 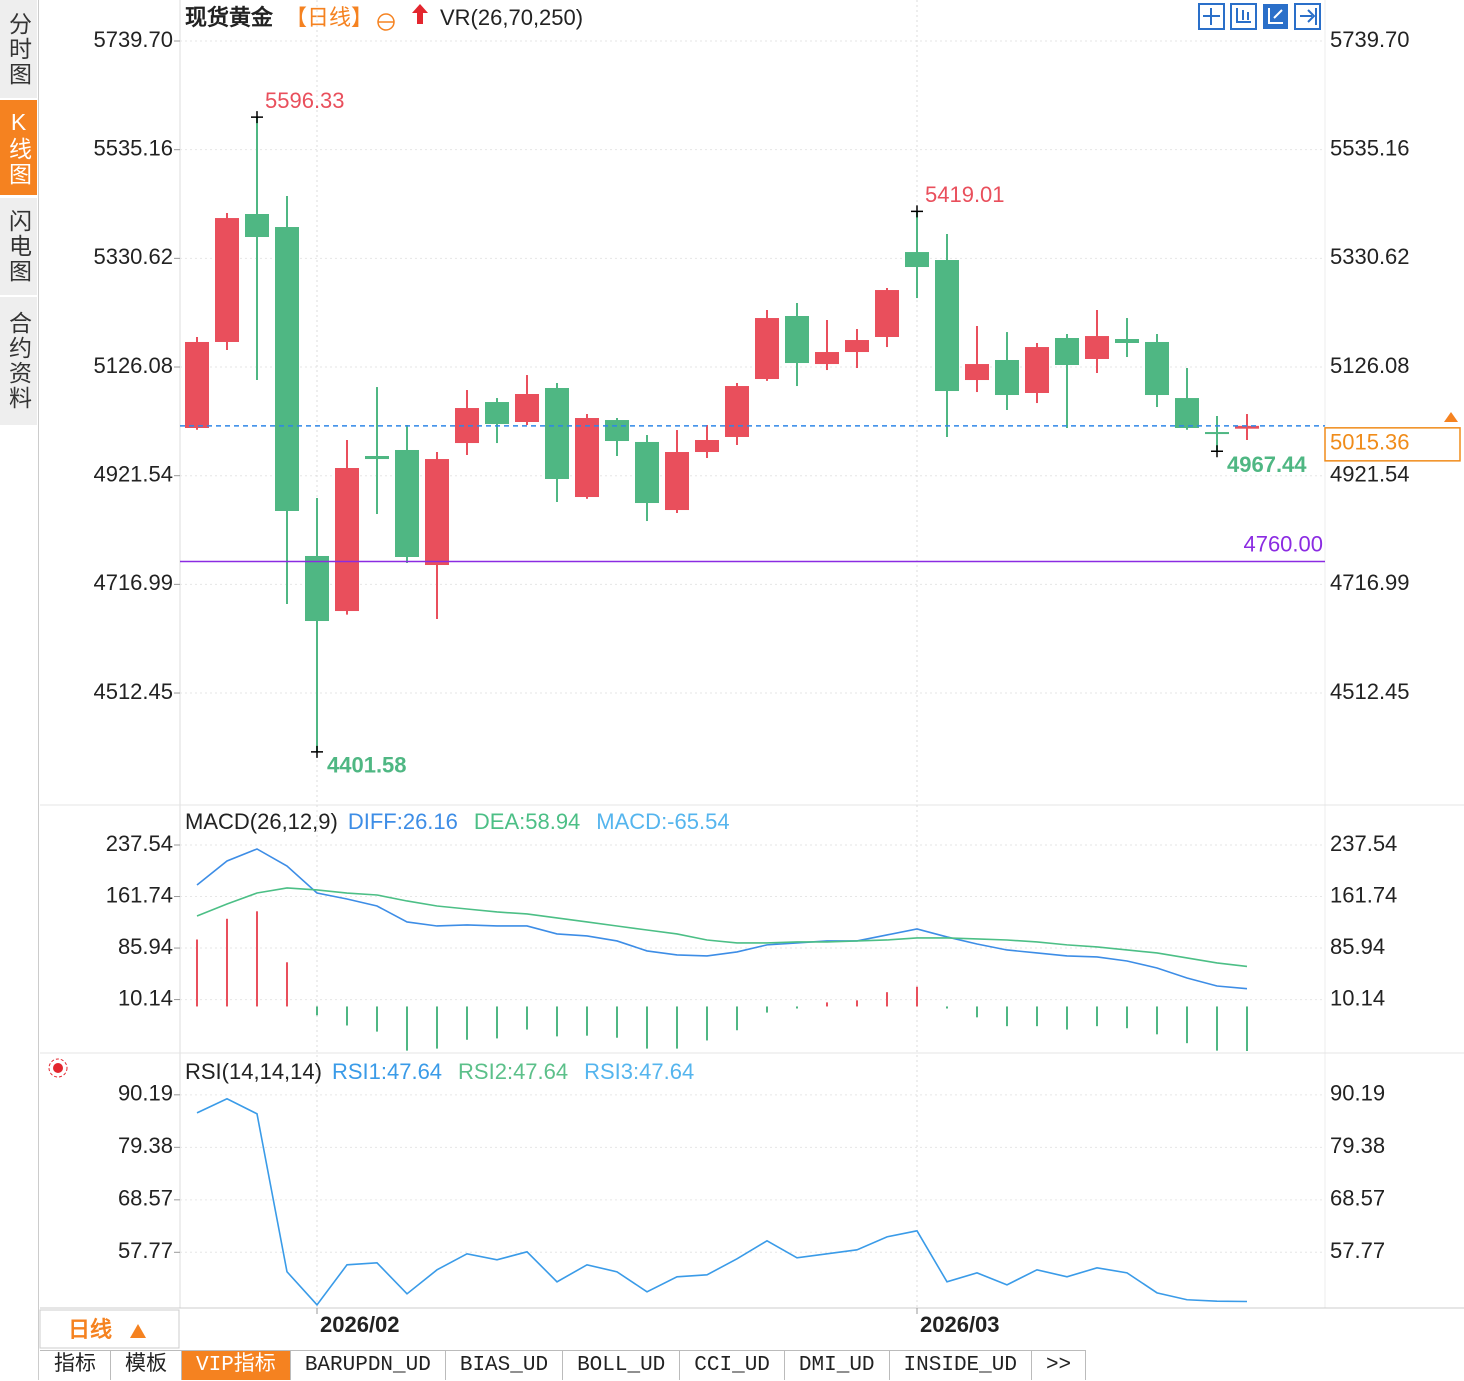 What do you see at coordinates (1259, 16) in the screenshot?
I see `toolbar` at bounding box center [1259, 16].